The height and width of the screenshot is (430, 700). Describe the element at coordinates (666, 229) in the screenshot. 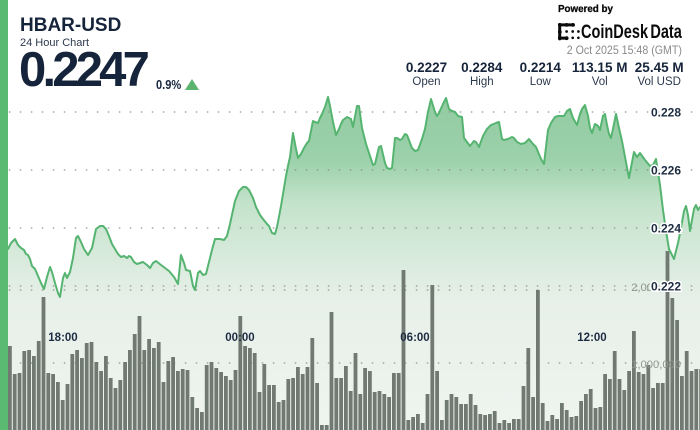

I see `svg-text: 0.224` at that location.